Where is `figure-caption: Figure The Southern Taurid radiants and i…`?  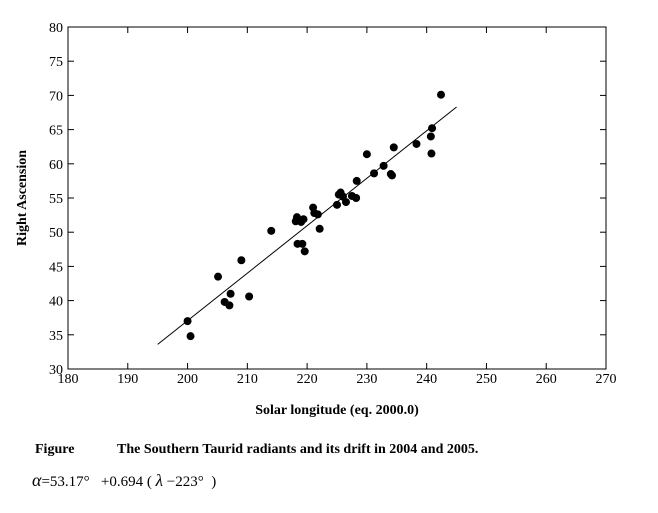
figure-caption: Figure The Southern Taurid radiants and i… is located at coordinates (256, 450).